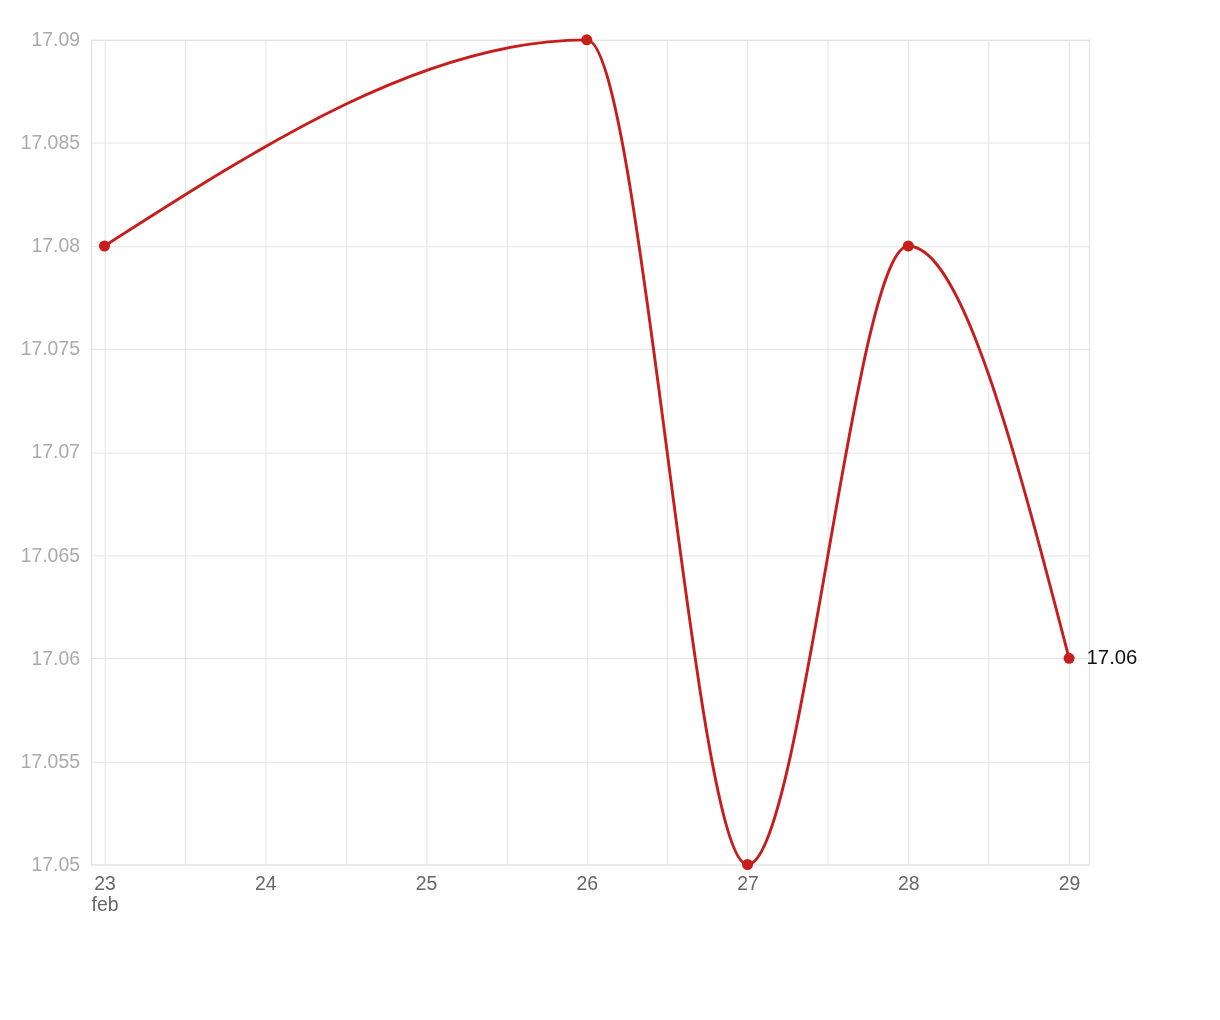 The height and width of the screenshot is (1020, 1220). Describe the element at coordinates (1112, 657) in the screenshot. I see `data-label: 17.06` at that location.